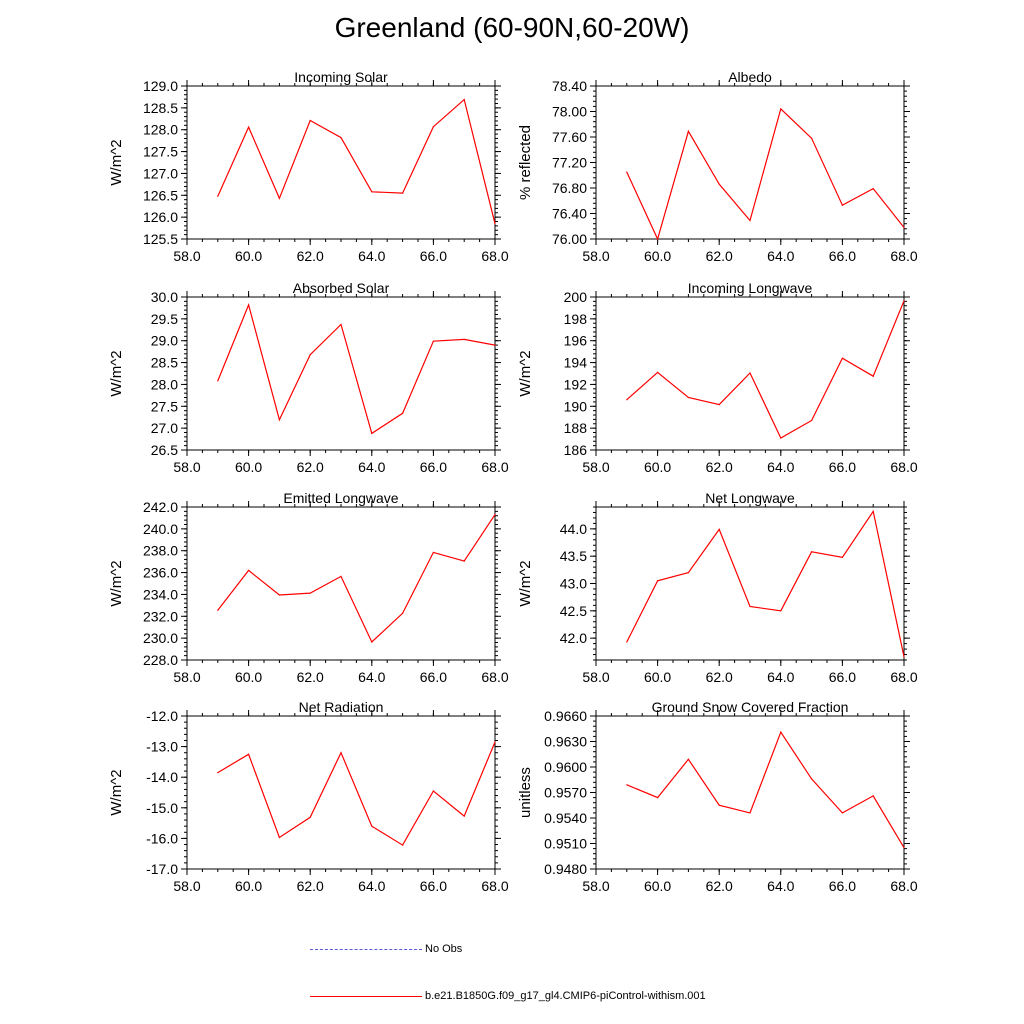 Image resolution: width=1024 pixels, height=1024 pixels. I want to click on y-tick-label: 28.0, so click(164, 384).